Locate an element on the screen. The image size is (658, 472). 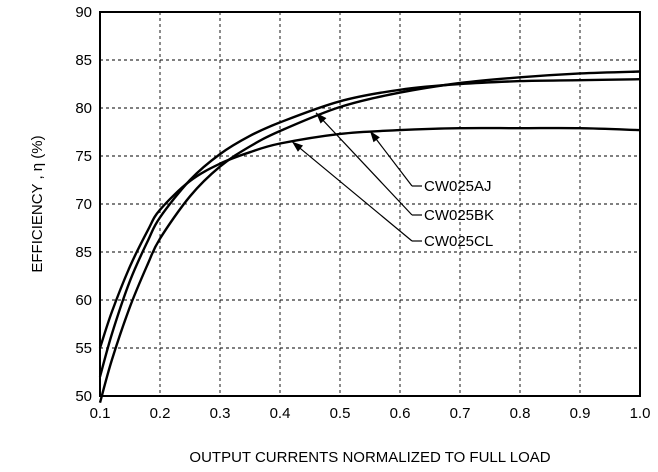
y-axis-title: EFFICIENCY , η (%) is located at coordinates (37, 203).